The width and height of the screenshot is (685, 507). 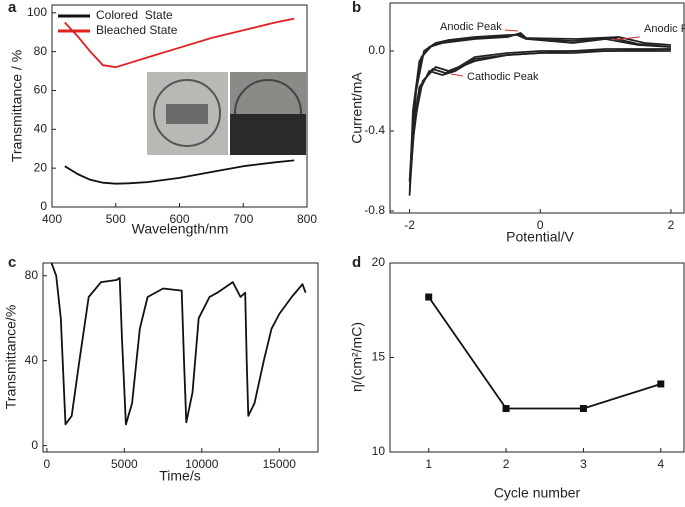 I want to click on x-tick-label: 700, so click(x=243, y=219).